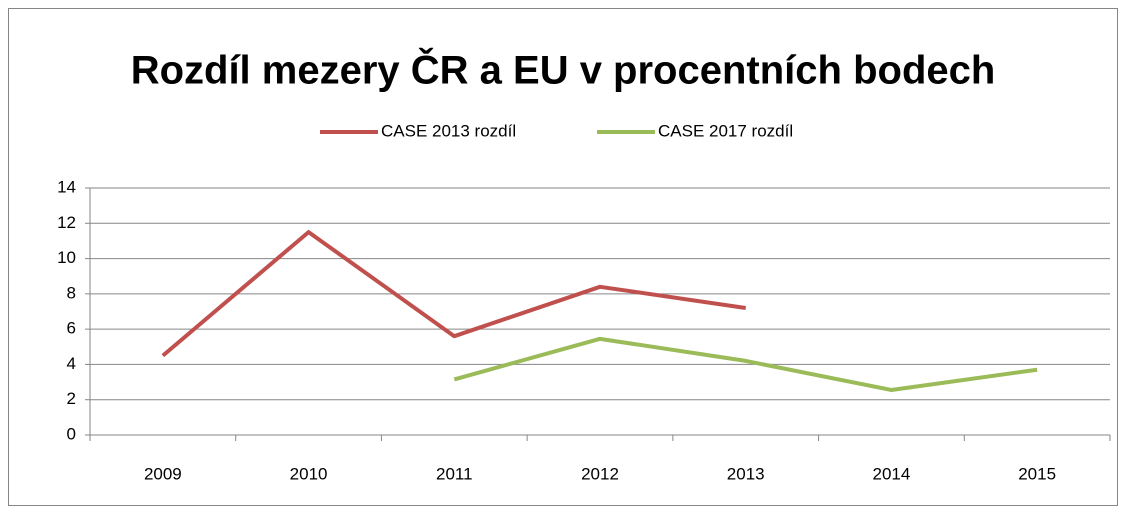  I want to click on y-tick-label: 6, so click(71, 328).